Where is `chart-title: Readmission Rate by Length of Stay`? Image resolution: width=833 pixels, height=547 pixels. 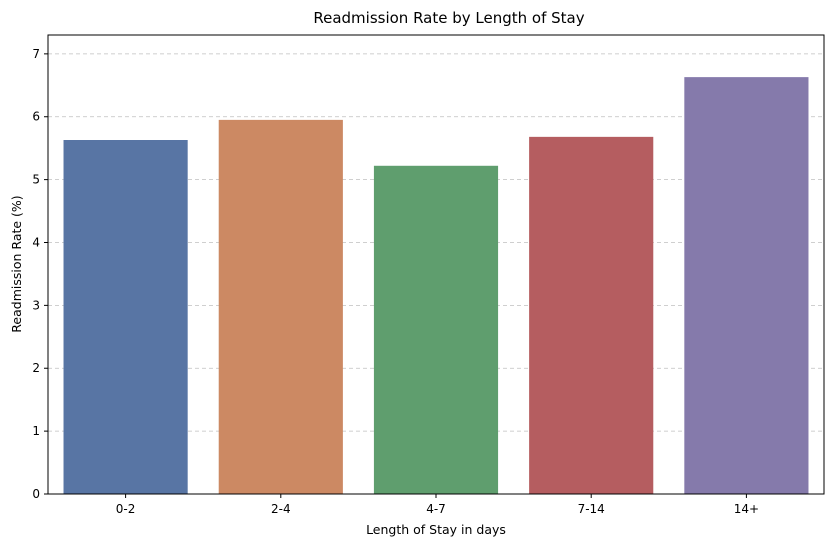 chart-title: Readmission Rate by Length of Stay is located at coordinates (448, 18).